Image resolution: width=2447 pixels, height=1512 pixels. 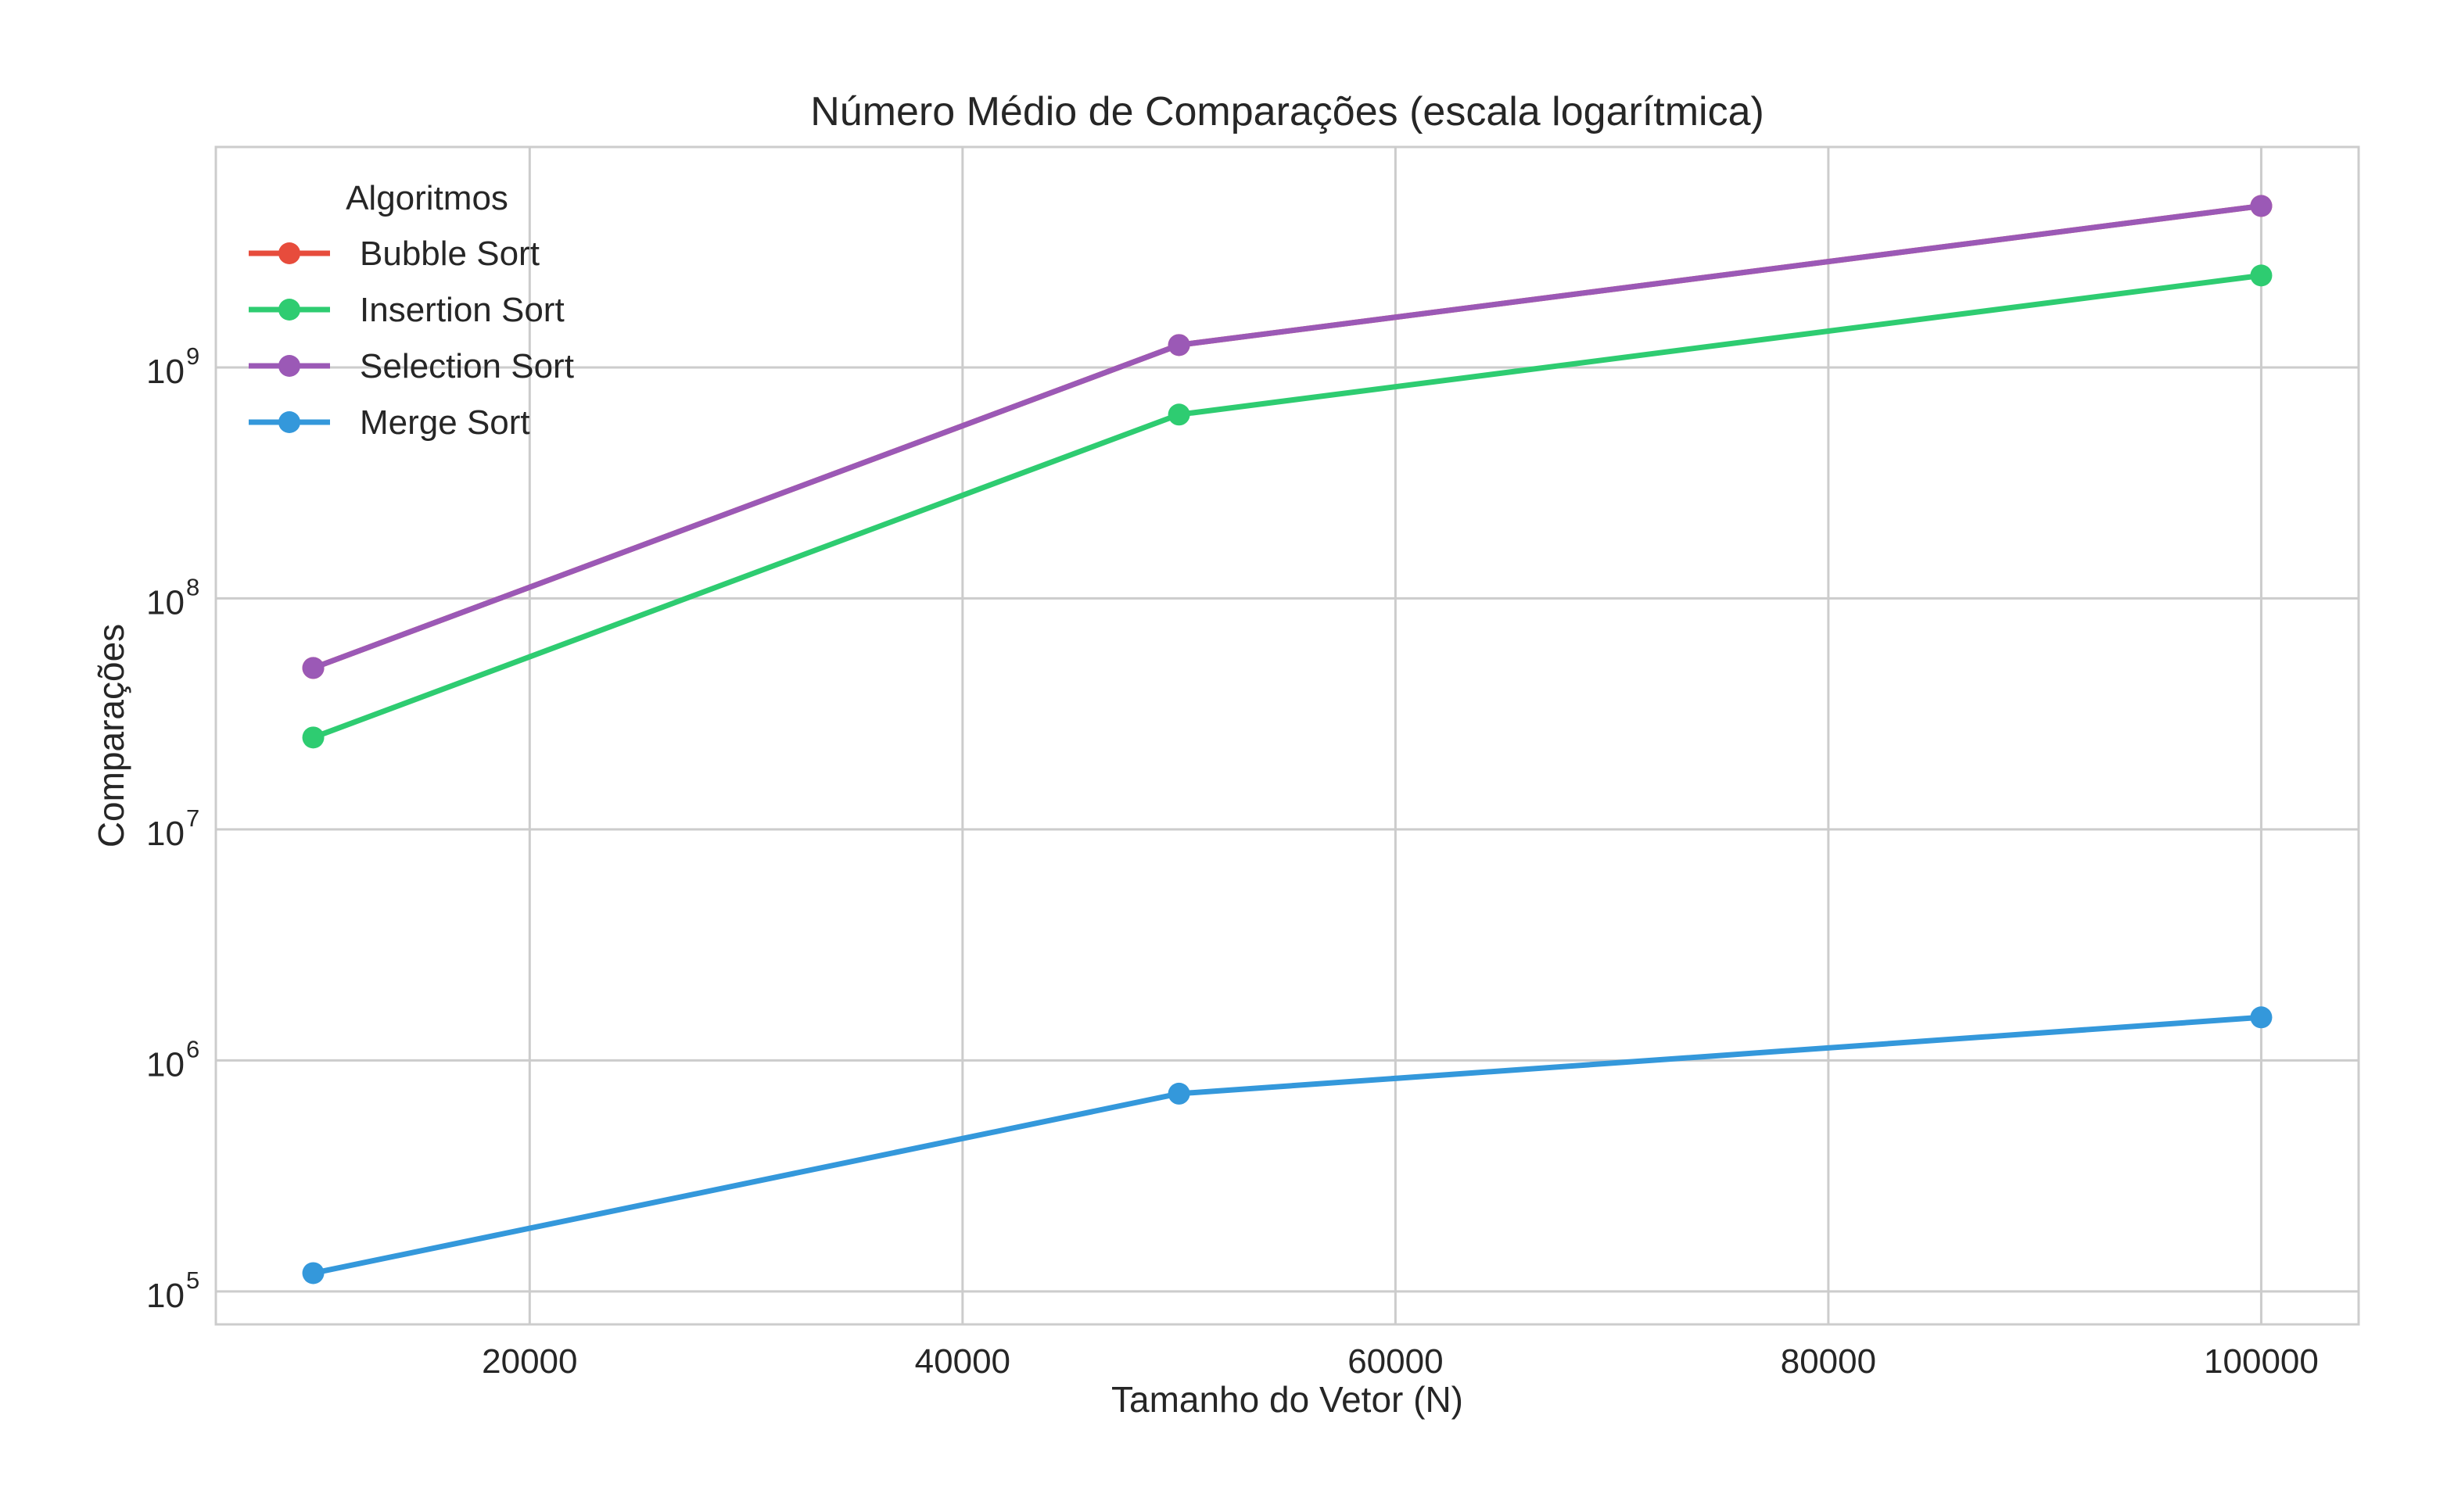 What do you see at coordinates (963, 1362) in the screenshot?
I see `x-tick-label: 40000` at bounding box center [963, 1362].